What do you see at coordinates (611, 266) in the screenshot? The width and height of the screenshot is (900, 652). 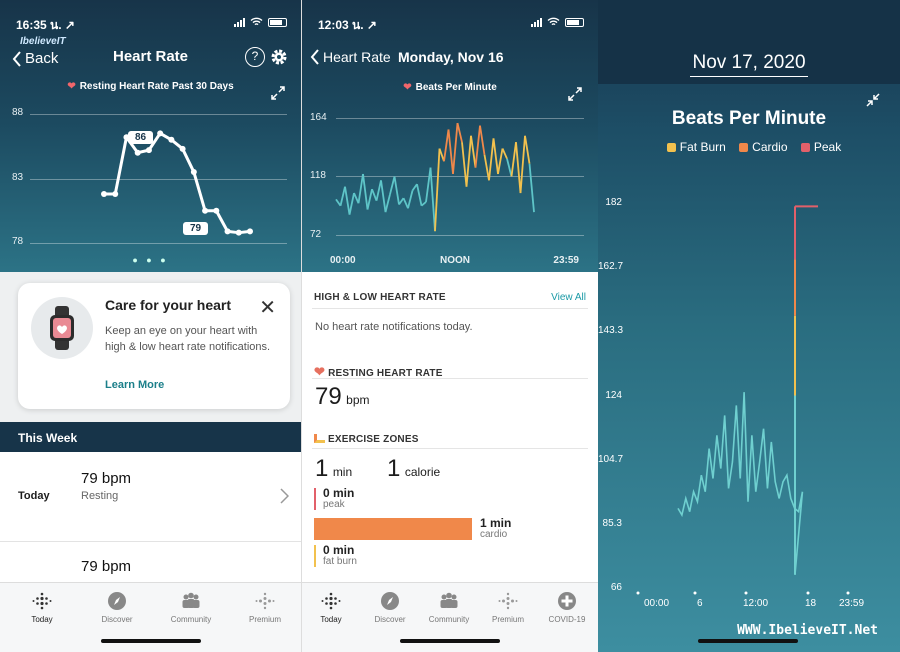 I see `y-tick: 162.7` at bounding box center [611, 266].